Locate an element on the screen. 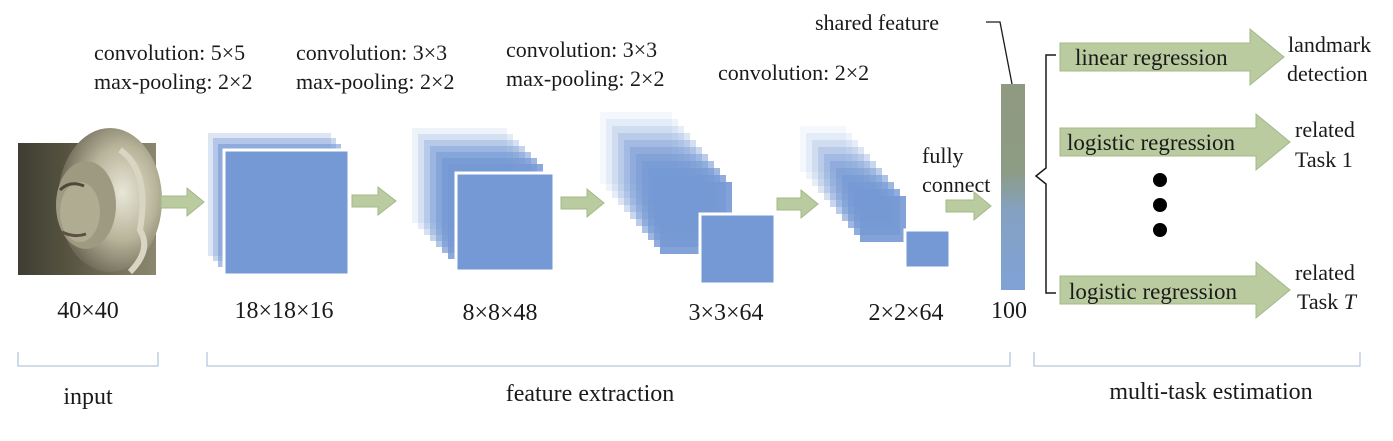  feature-extraction-label: feature extraction is located at coordinates (590, 394).